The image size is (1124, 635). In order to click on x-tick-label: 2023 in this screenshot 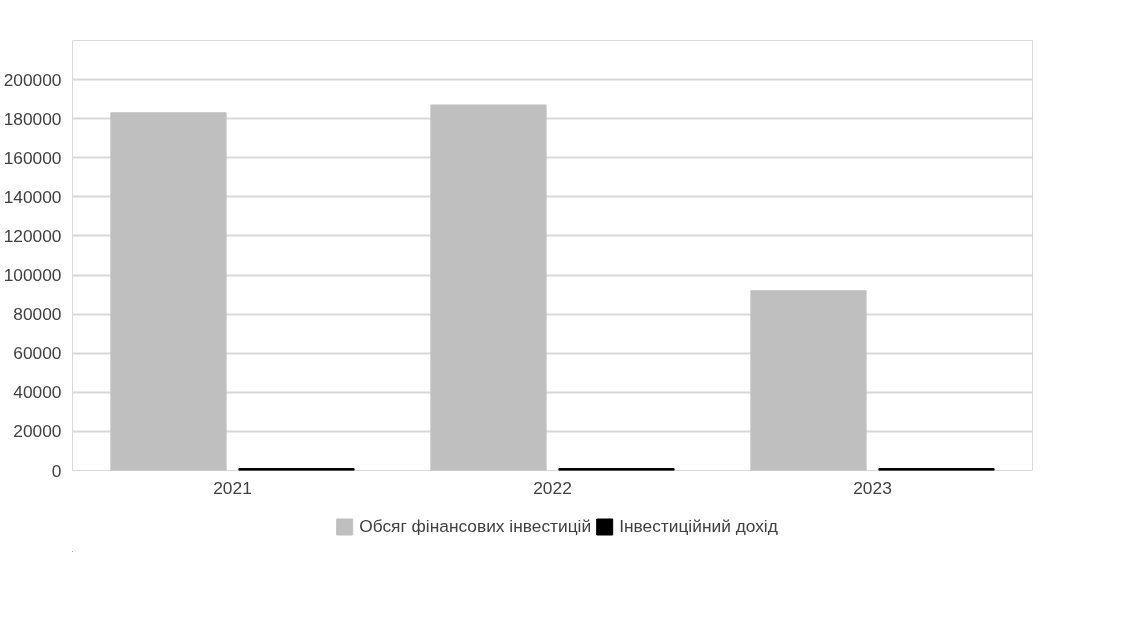, I will do `click(872, 487)`.